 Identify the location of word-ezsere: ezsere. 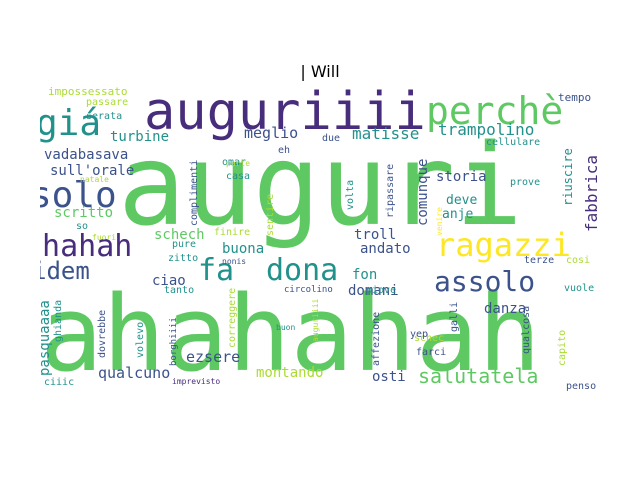
(213, 357).